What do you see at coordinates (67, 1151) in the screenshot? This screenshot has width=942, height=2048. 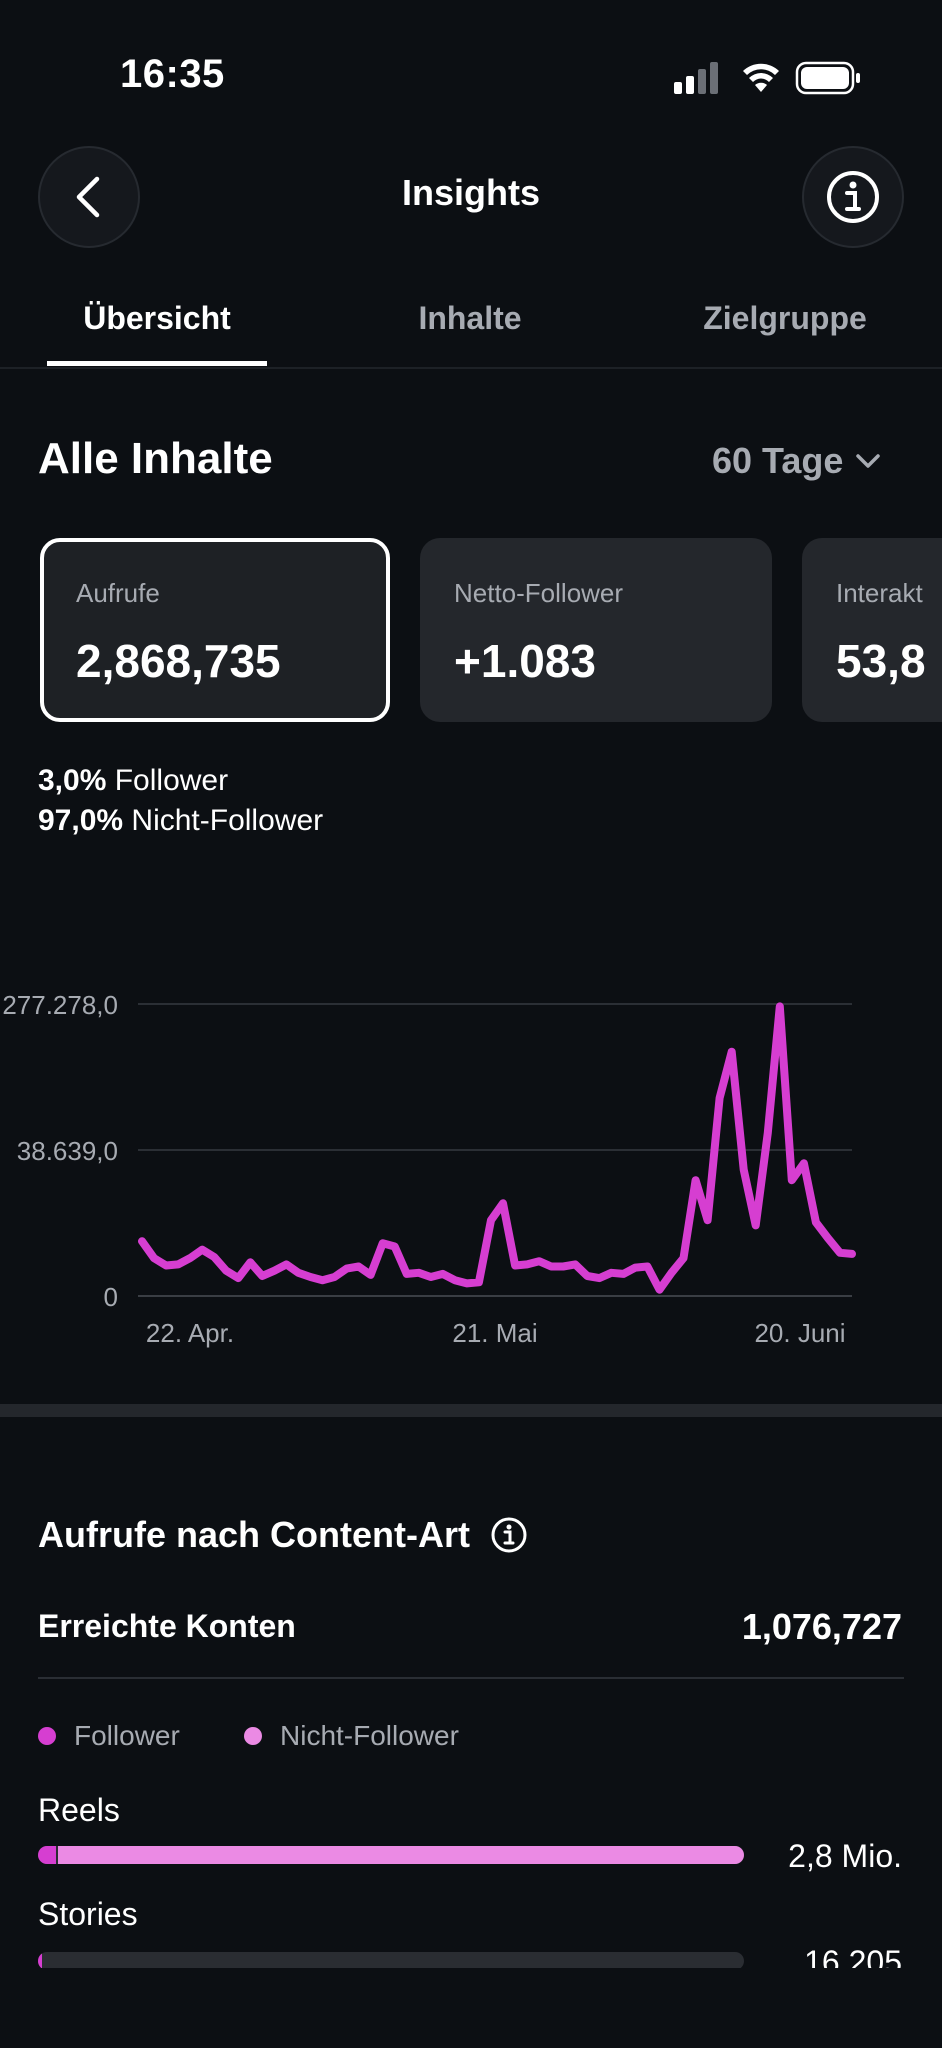 I see `y-tick-label: 38.639,0` at bounding box center [67, 1151].